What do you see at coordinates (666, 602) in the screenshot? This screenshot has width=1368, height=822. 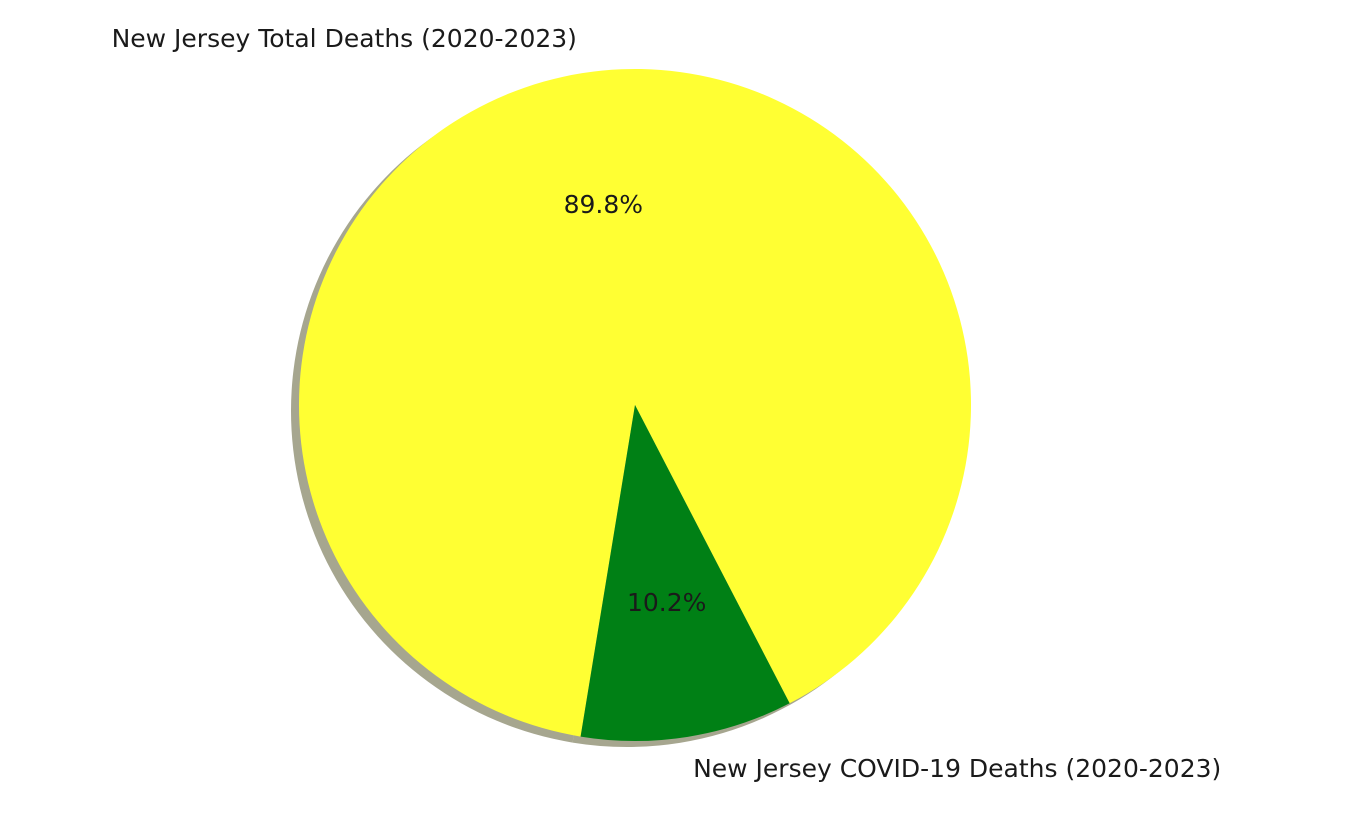 I see `slice-pct-covid-deaths: 10.2%` at bounding box center [666, 602].